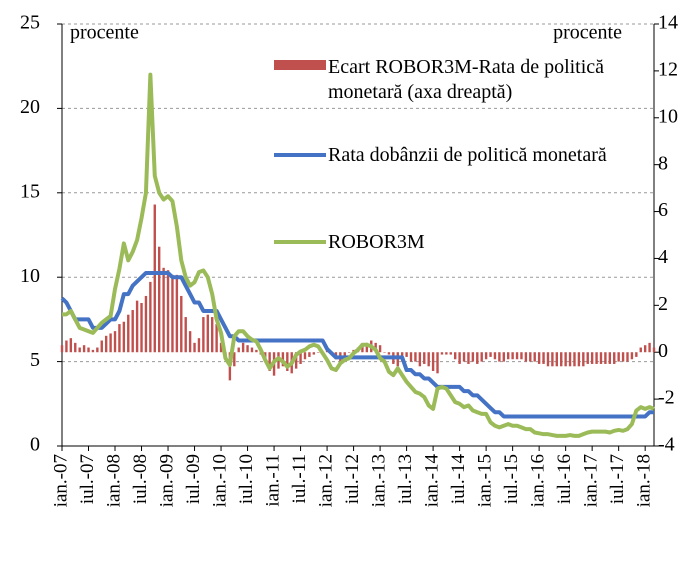 Image resolution: width=694 pixels, height=562 pixels. What do you see at coordinates (431, 481) in the screenshot?
I see `x-tick-label: ian.-14` at bounding box center [431, 481].